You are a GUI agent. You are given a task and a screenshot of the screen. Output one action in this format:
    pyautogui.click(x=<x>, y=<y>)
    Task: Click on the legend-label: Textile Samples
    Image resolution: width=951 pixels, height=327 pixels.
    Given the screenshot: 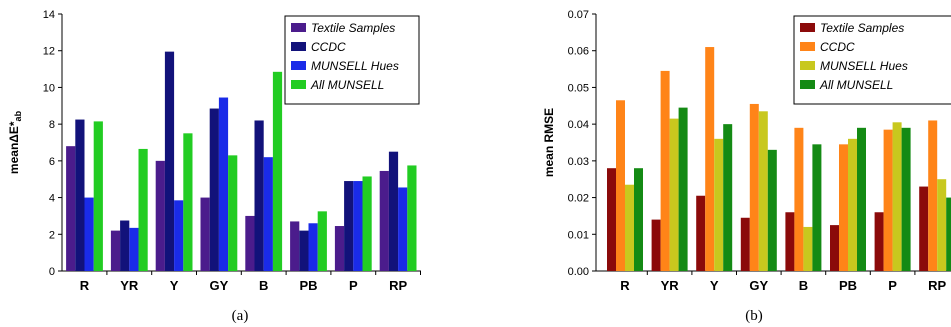 What is the action you would take?
    pyautogui.click(x=353, y=28)
    